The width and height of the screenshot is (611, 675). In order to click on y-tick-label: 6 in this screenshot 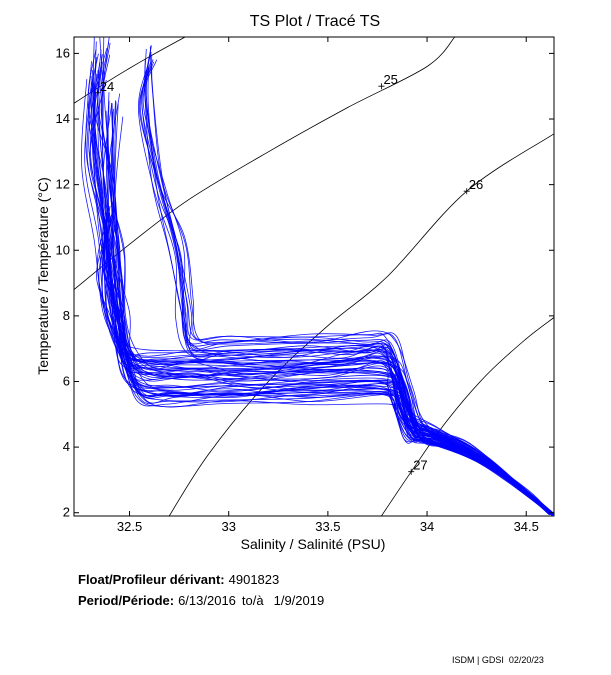, I will do `click(66, 380)`.